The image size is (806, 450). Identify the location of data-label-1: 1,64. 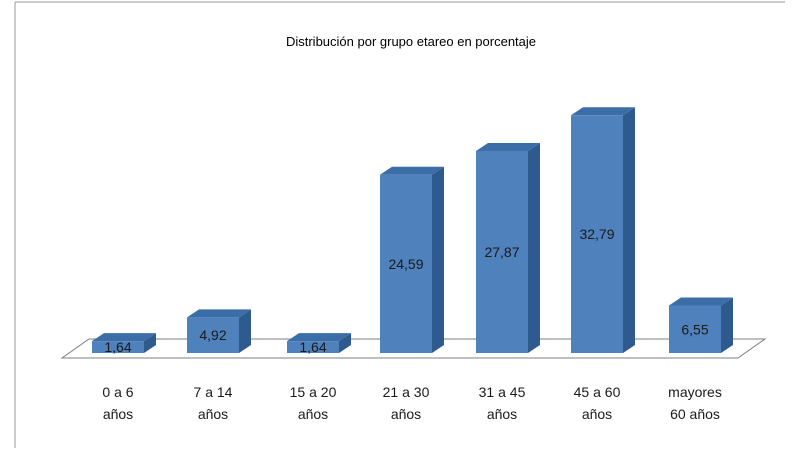
(117, 347).